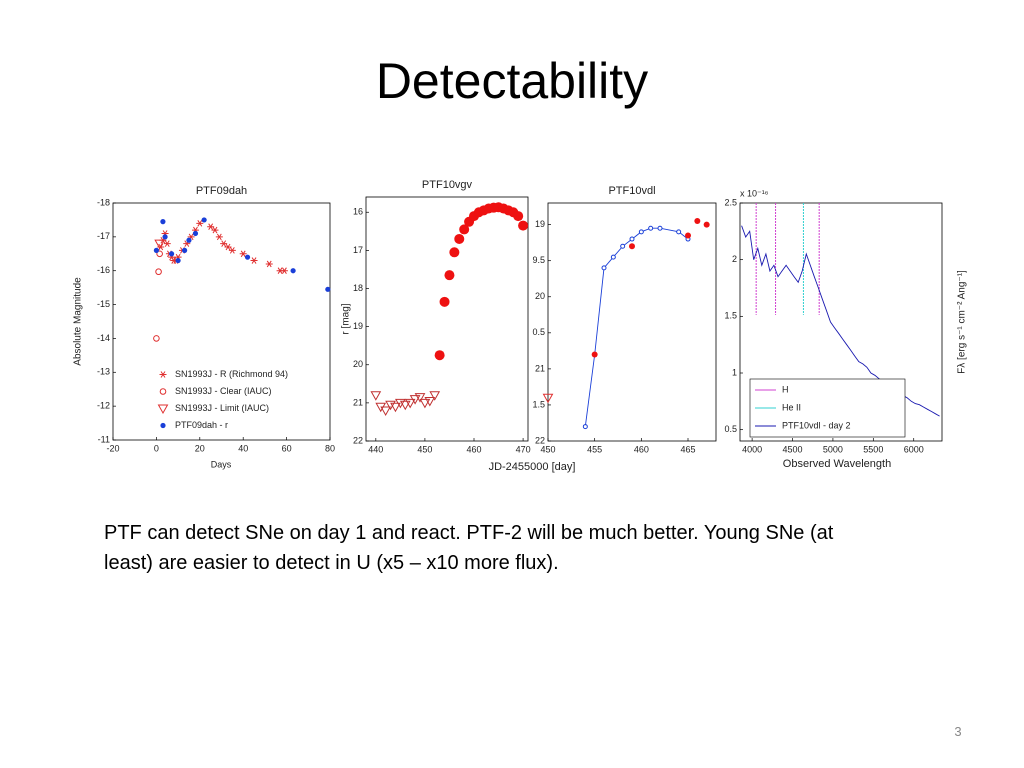  Describe the element at coordinates (103, 236) in the screenshot. I see `y-tick-label: -17` at that location.